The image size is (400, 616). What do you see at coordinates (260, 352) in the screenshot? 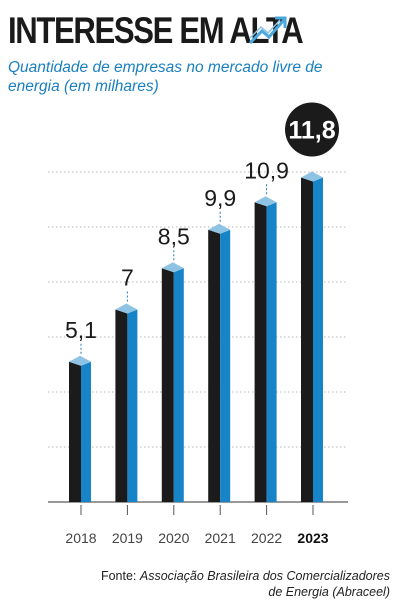
I see `bar-2022` at bounding box center [260, 352].